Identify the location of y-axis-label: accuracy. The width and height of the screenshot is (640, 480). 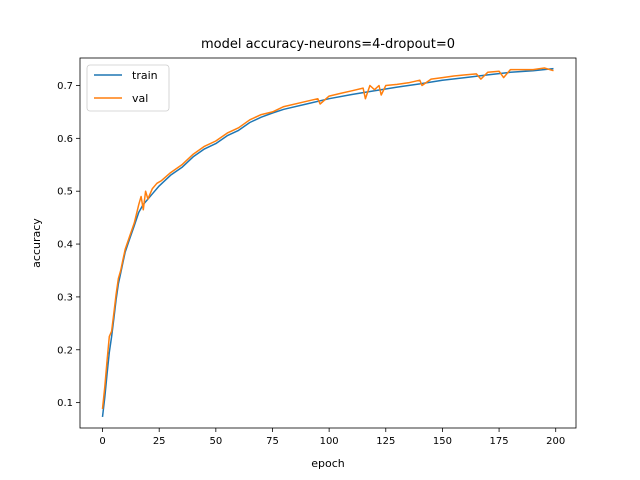
(36, 243).